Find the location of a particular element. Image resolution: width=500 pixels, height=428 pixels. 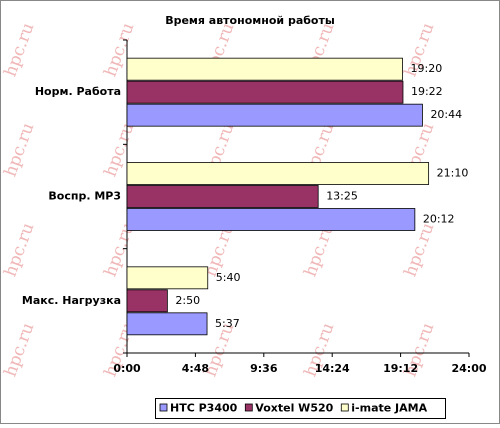

x-tick-label: 24:00 is located at coordinates (468, 368).